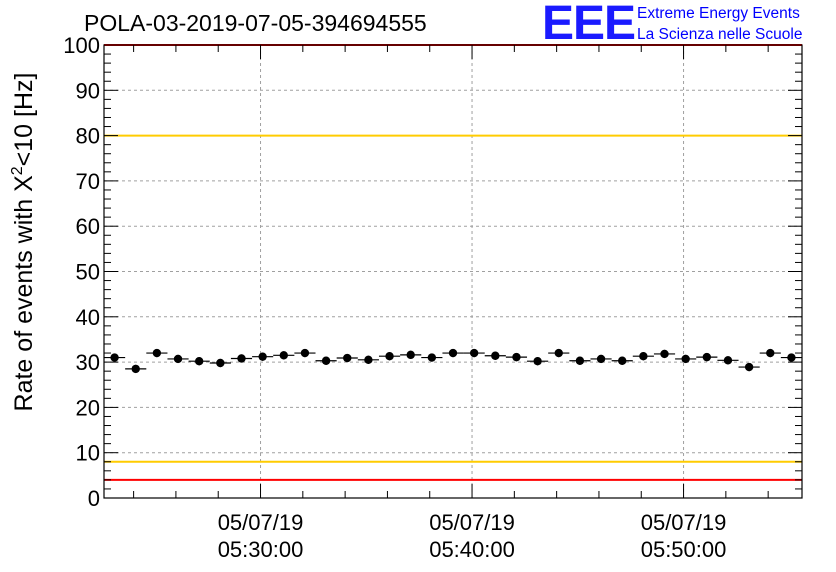  What do you see at coordinates (589, 25) in the screenshot?
I see `eee-logo: EEE` at bounding box center [589, 25].